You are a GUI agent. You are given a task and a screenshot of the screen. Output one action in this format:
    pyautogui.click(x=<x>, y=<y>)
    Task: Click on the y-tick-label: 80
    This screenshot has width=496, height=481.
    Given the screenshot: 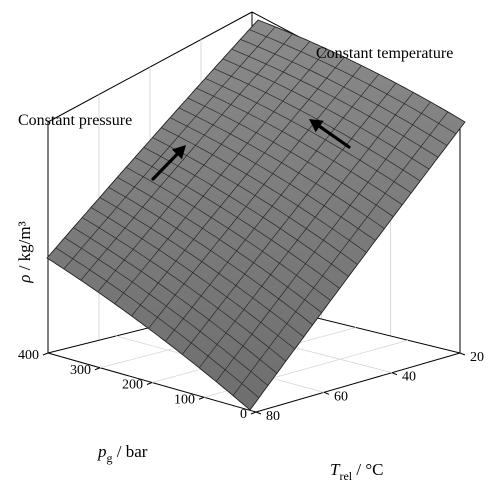 What is the action you would take?
    pyautogui.click(x=273, y=416)
    